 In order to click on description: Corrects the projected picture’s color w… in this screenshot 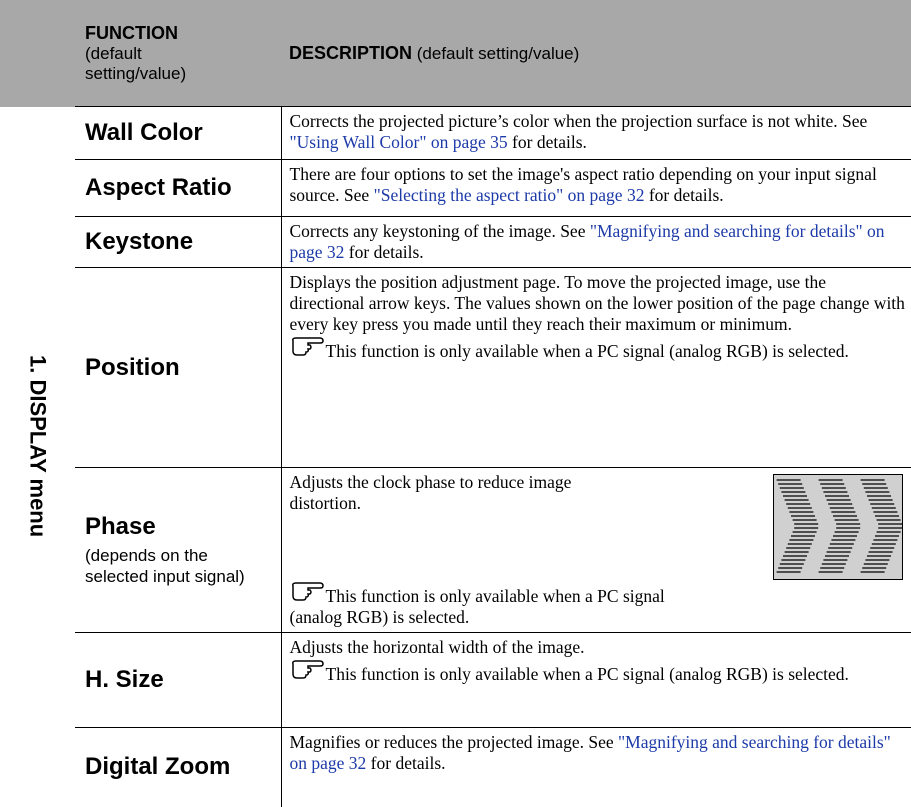, I will do `click(598, 132)`.